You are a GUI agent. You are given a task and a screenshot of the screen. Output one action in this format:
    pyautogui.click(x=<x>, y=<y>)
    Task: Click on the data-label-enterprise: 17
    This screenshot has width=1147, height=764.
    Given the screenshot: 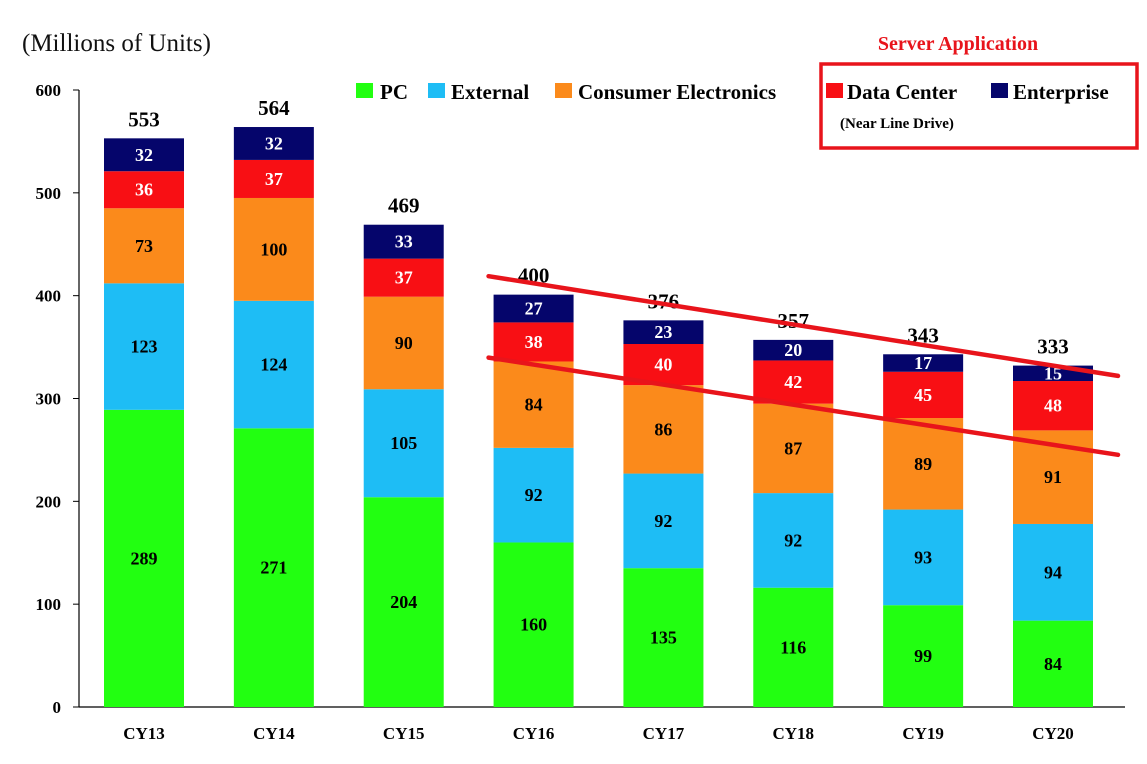 What is the action you would take?
    pyautogui.click(x=923, y=363)
    